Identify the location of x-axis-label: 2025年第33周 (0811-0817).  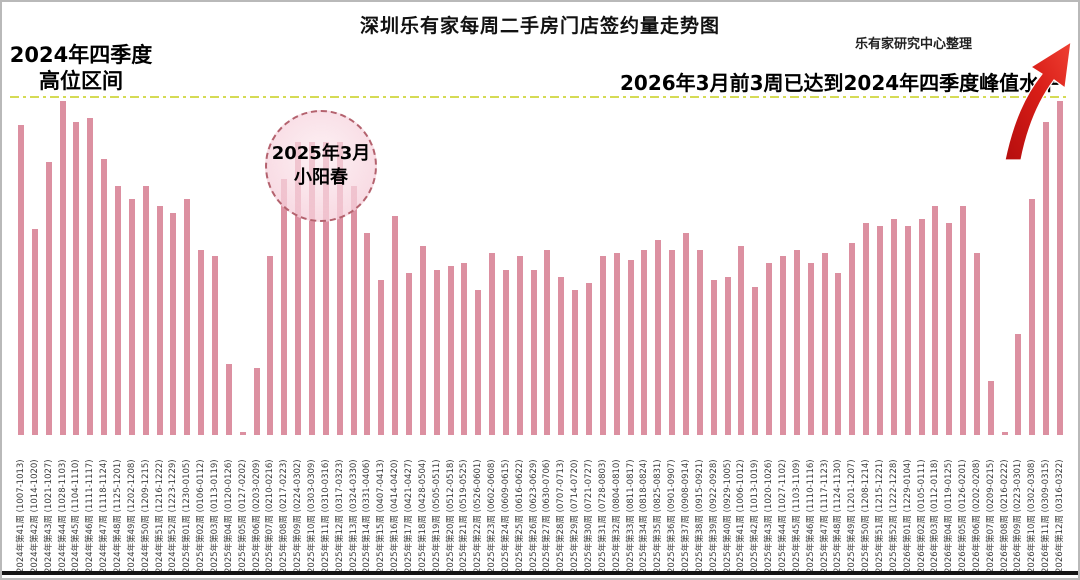
(630, 516).